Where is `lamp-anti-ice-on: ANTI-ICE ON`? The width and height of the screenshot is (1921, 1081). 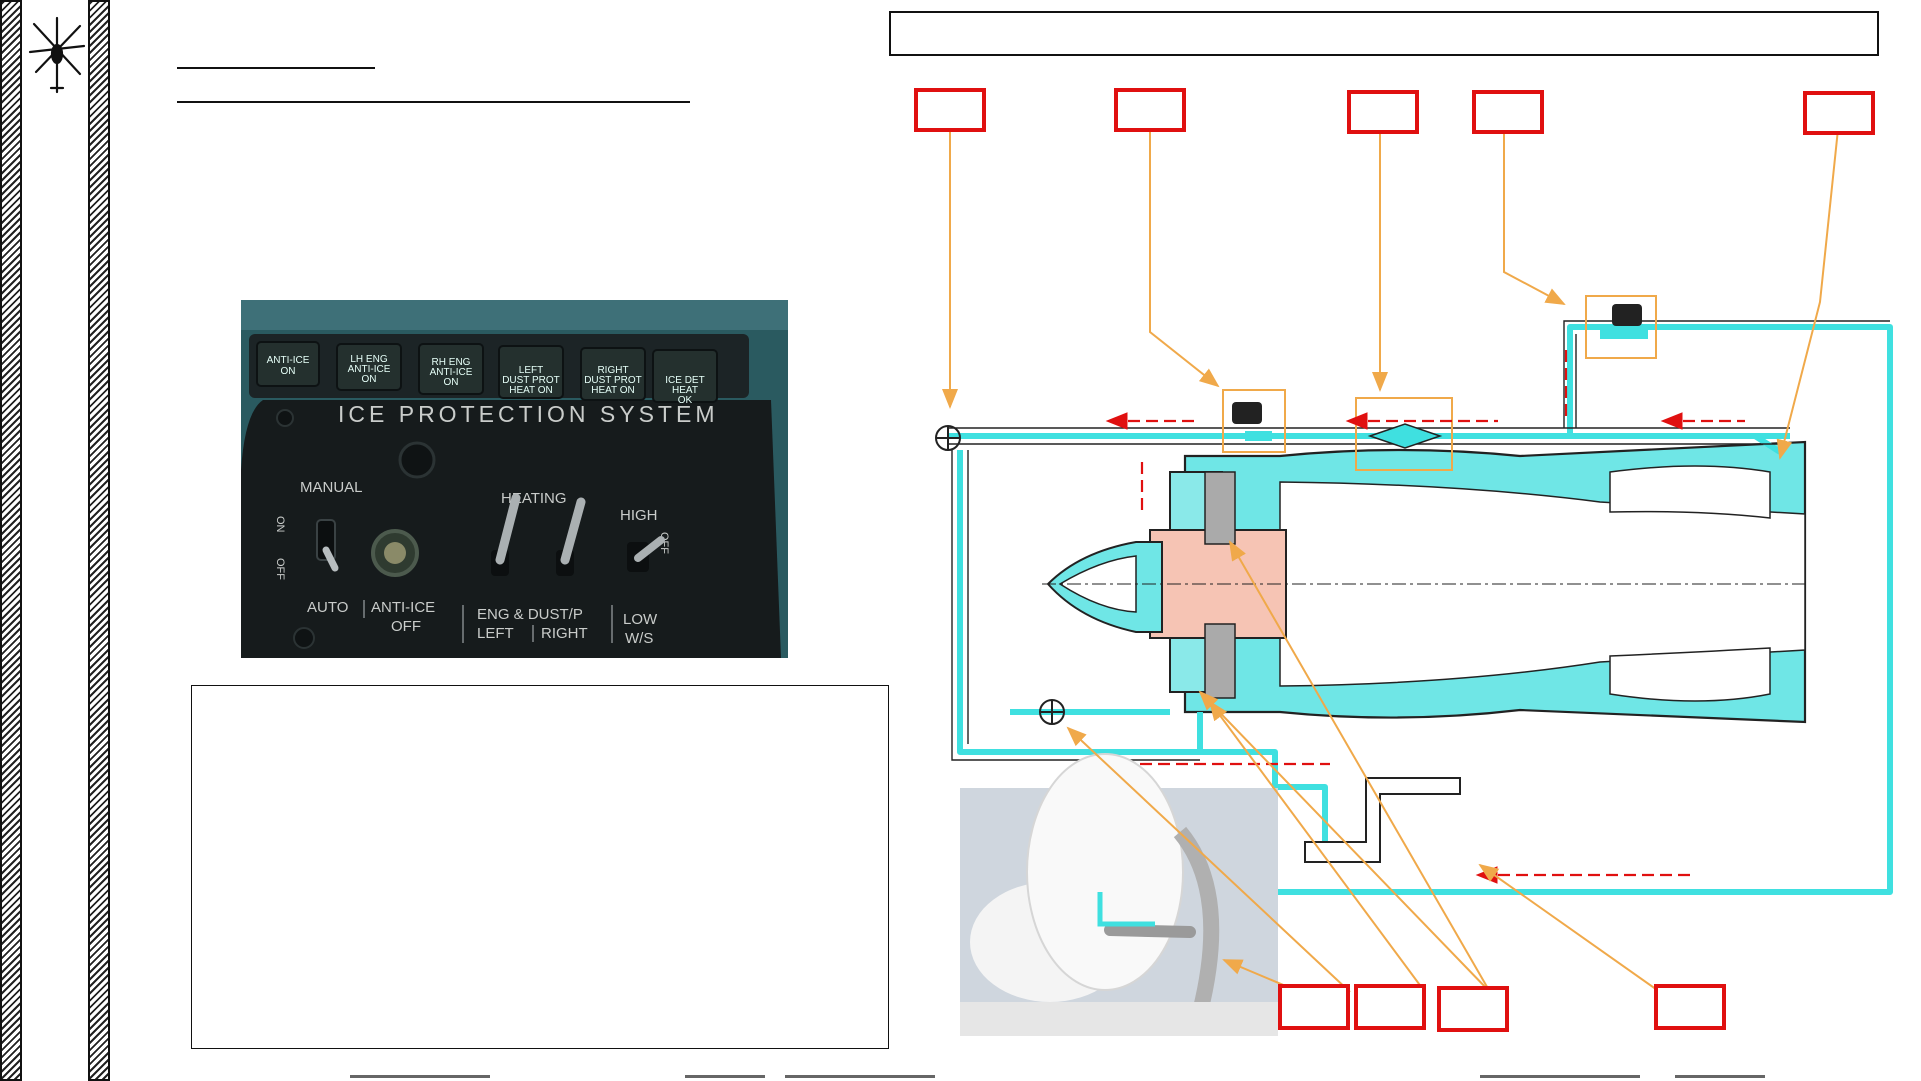 lamp-anti-ice-on: ANTI-ICE ON is located at coordinates (288, 364).